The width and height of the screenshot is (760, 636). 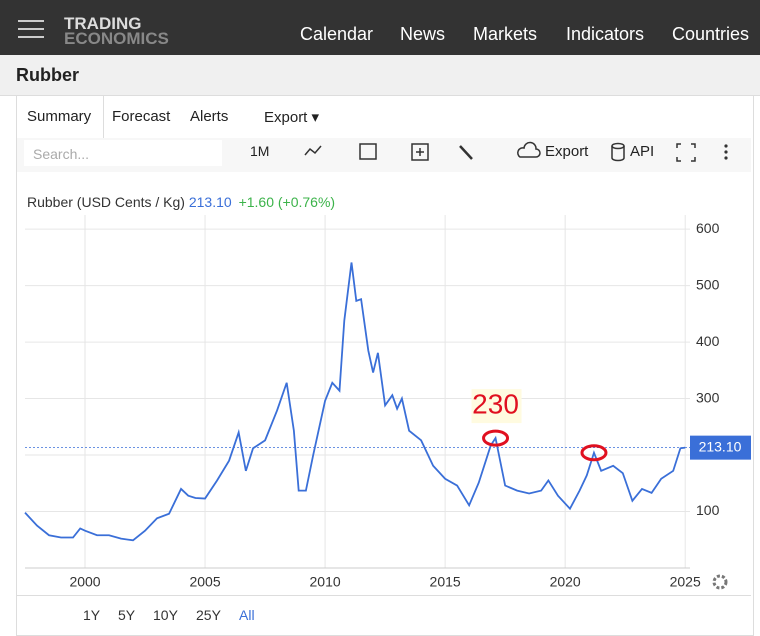 I want to click on divider, so click(x=384, y=595).